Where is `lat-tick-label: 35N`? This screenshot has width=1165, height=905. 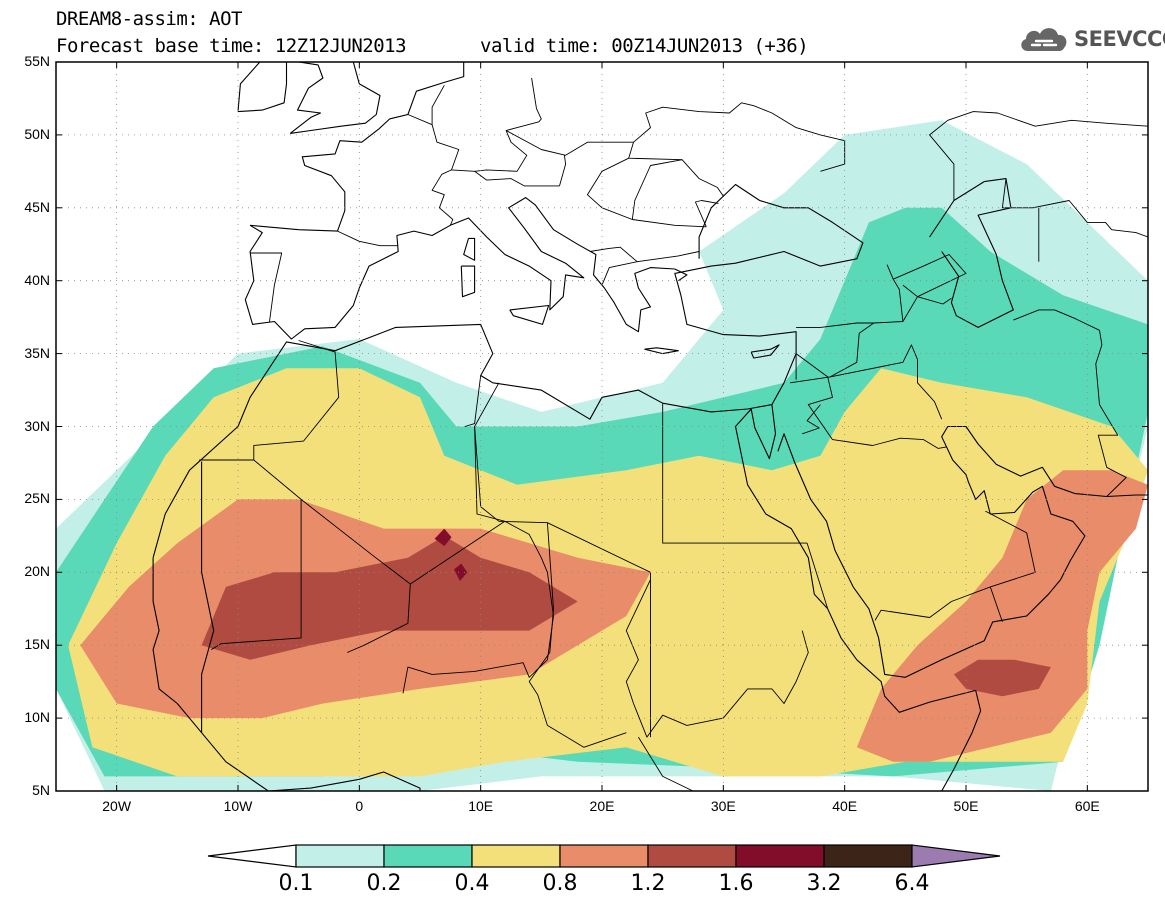
lat-tick-label: 35N is located at coordinates (37, 352).